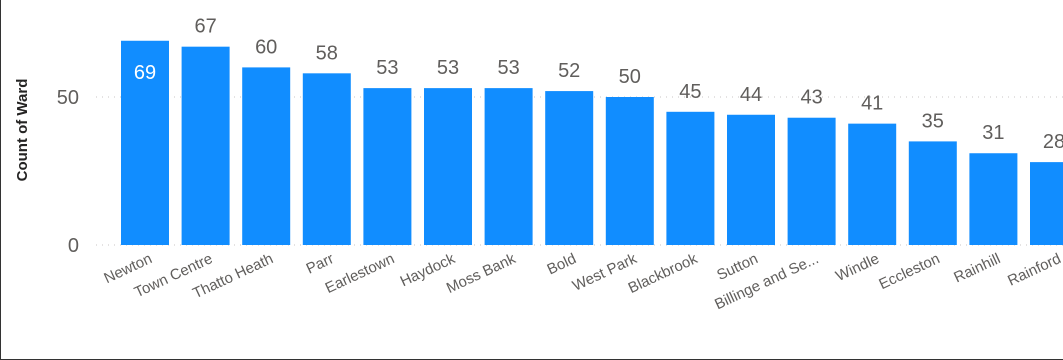 This screenshot has width=1063, height=360. What do you see at coordinates (266, 47) in the screenshot?
I see `data-label: 60` at bounding box center [266, 47].